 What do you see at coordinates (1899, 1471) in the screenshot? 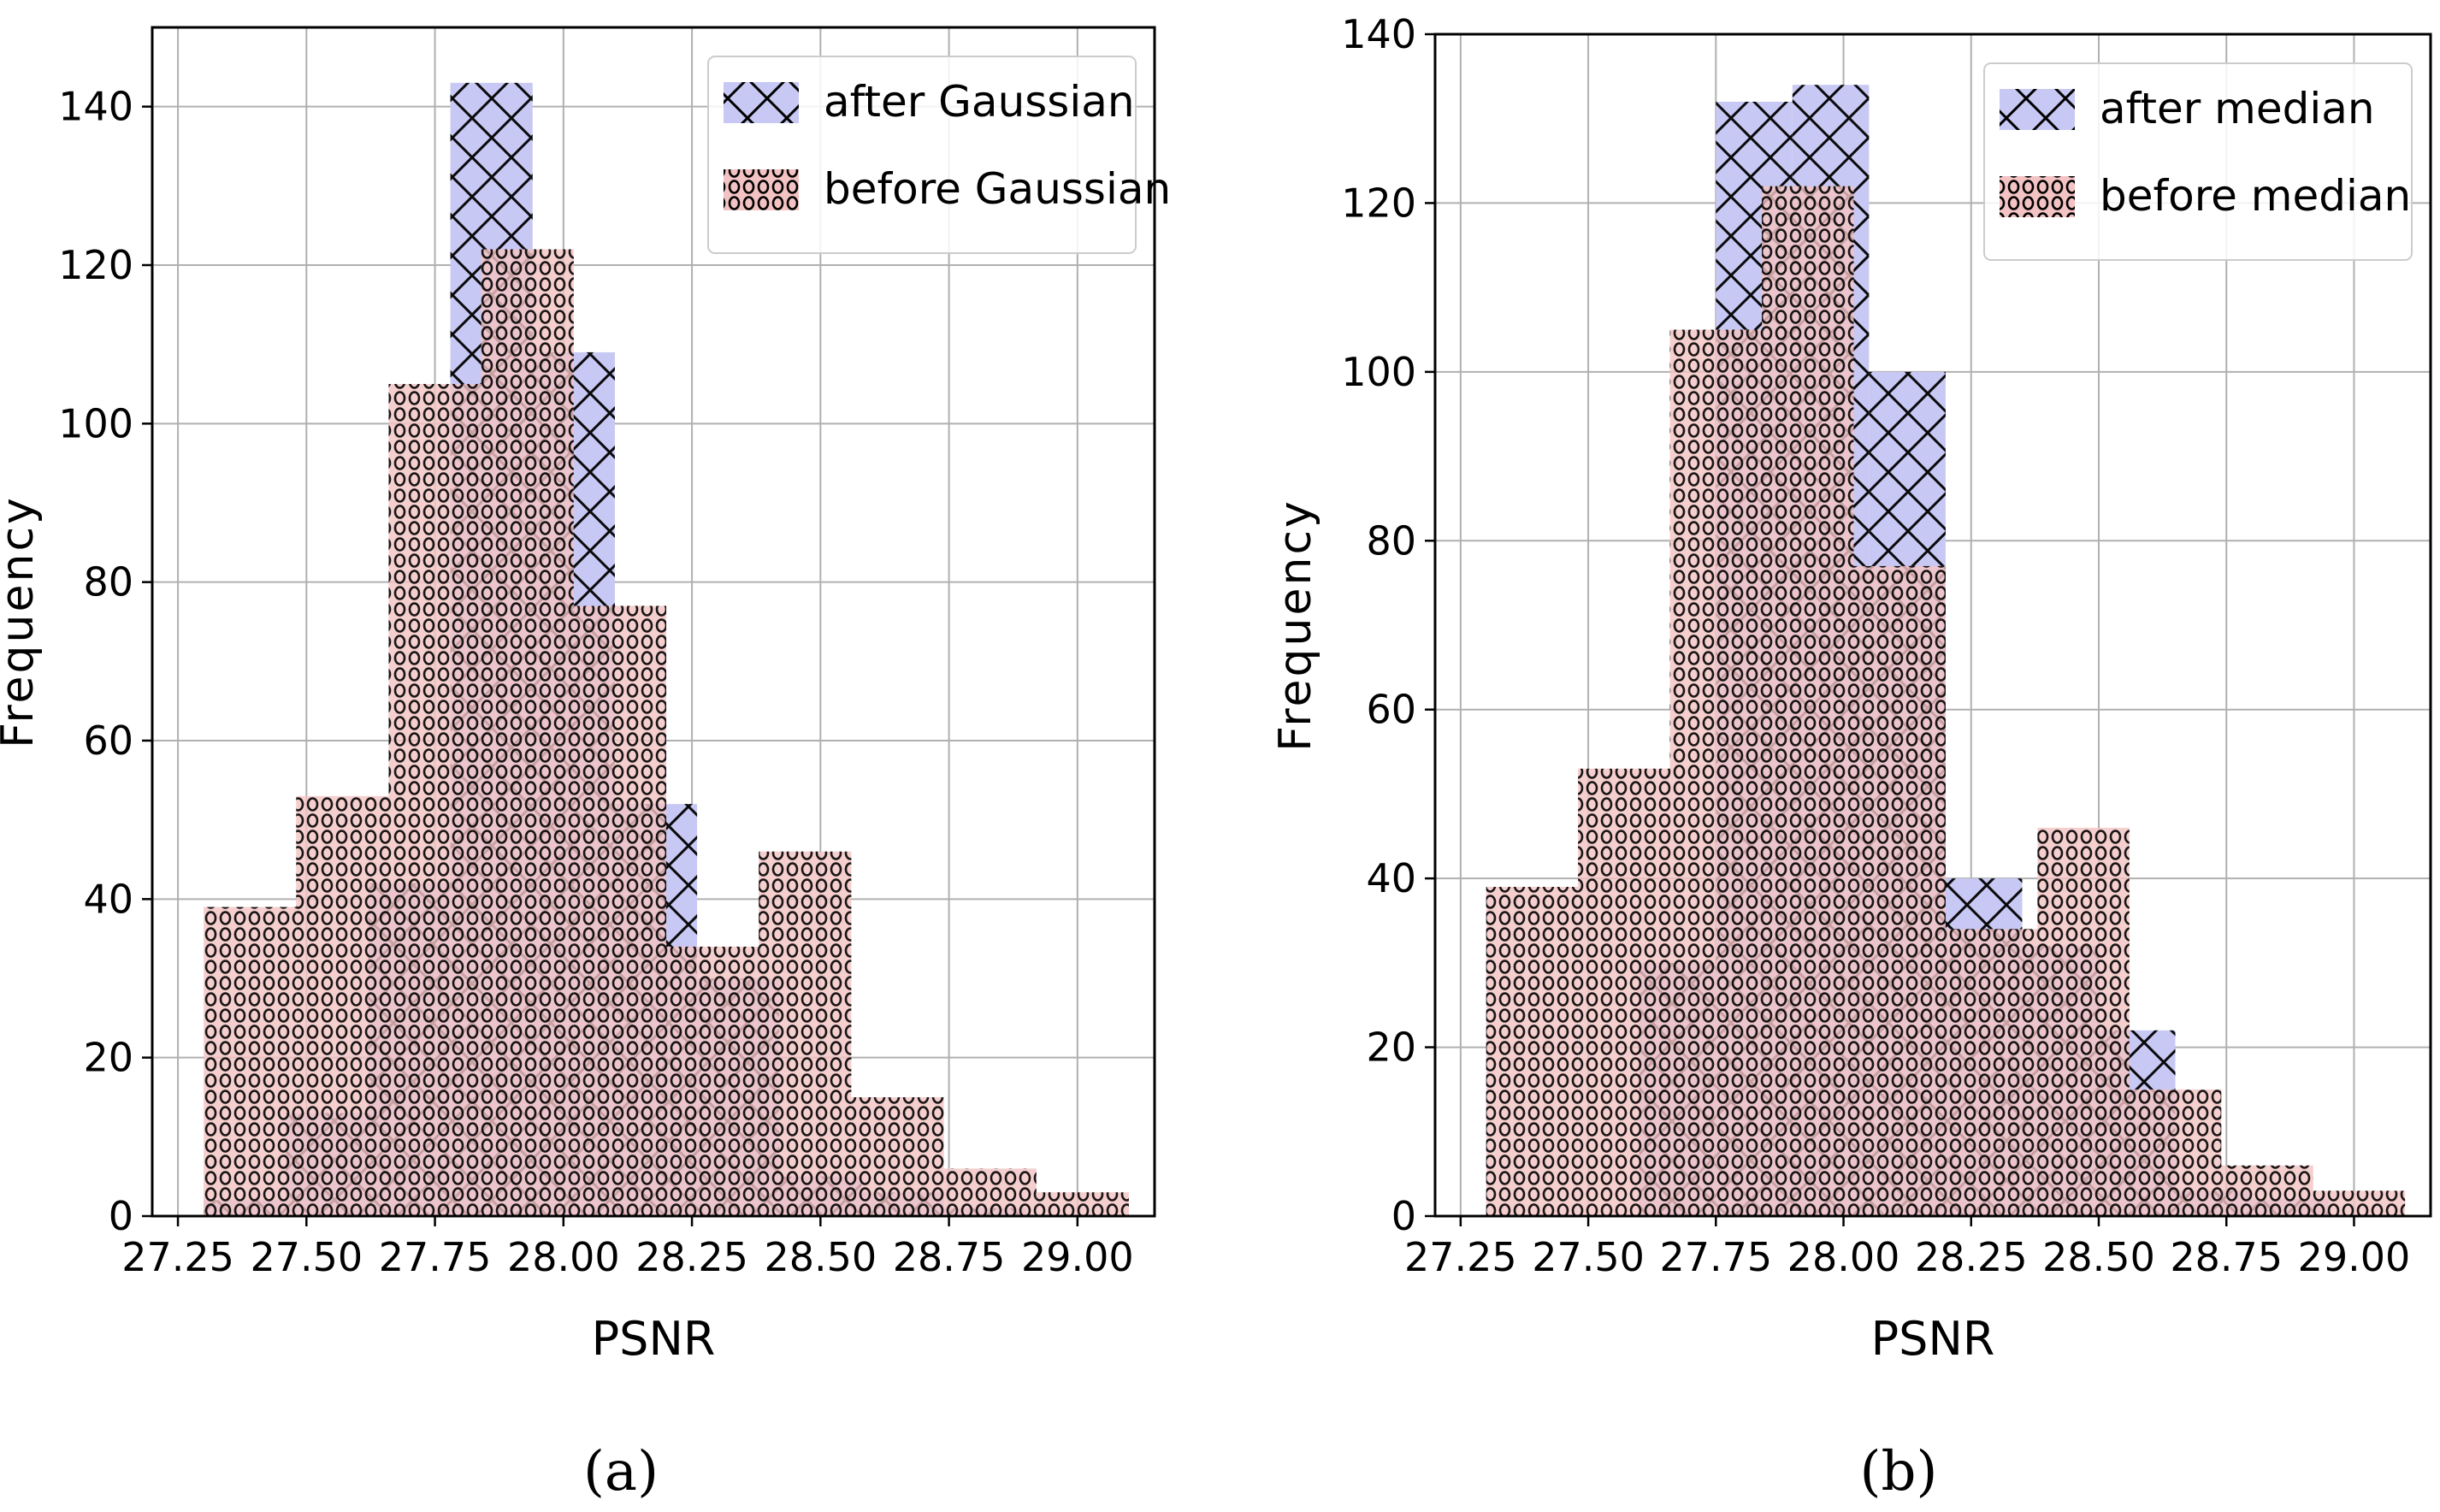
I see `panel-label: (b)` at bounding box center [1899, 1471].